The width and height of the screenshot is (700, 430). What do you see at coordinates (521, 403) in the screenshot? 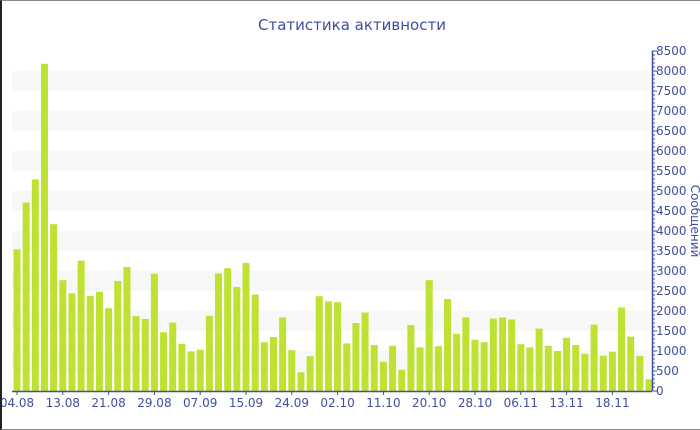
I see `x-tick-label: 06.11` at bounding box center [521, 403].